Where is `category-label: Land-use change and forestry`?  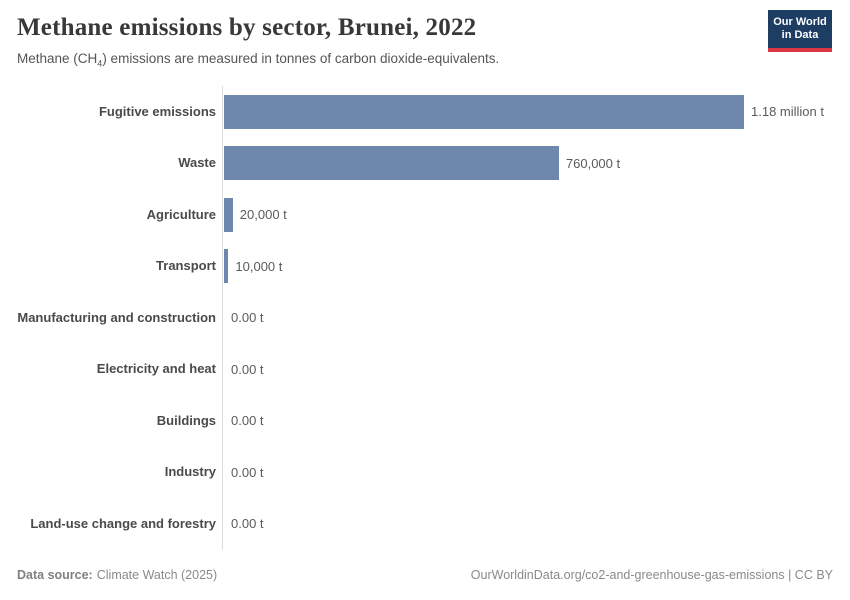
category-label: Land-use change and forestry is located at coordinates (123, 523).